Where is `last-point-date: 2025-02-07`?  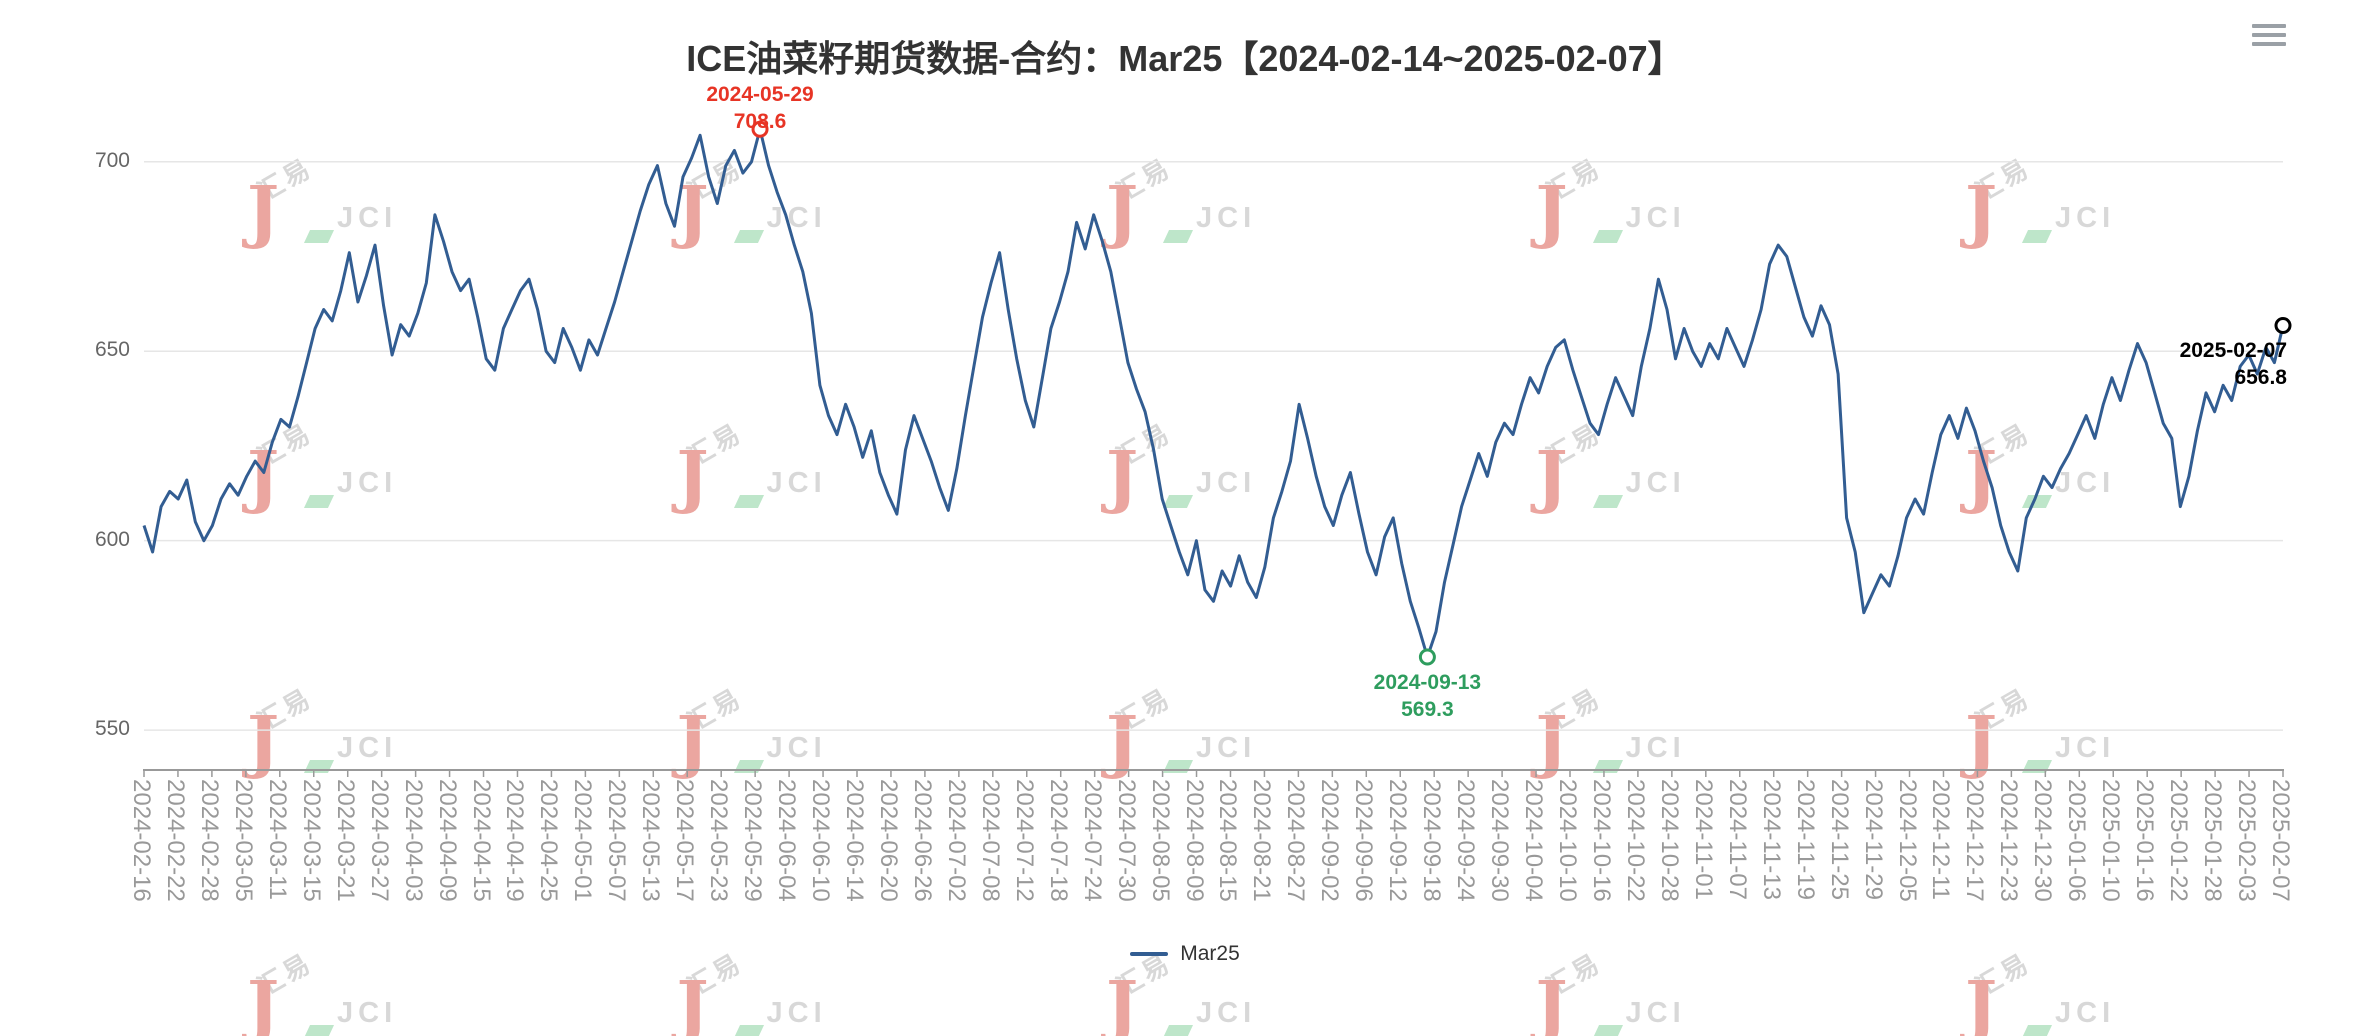
last-point-date: 2025-02-07 is located at coordinates (2233, 351).